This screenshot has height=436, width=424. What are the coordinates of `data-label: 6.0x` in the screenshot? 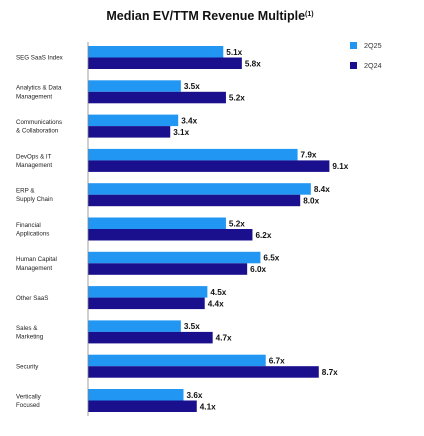 It's located at (258, 269).